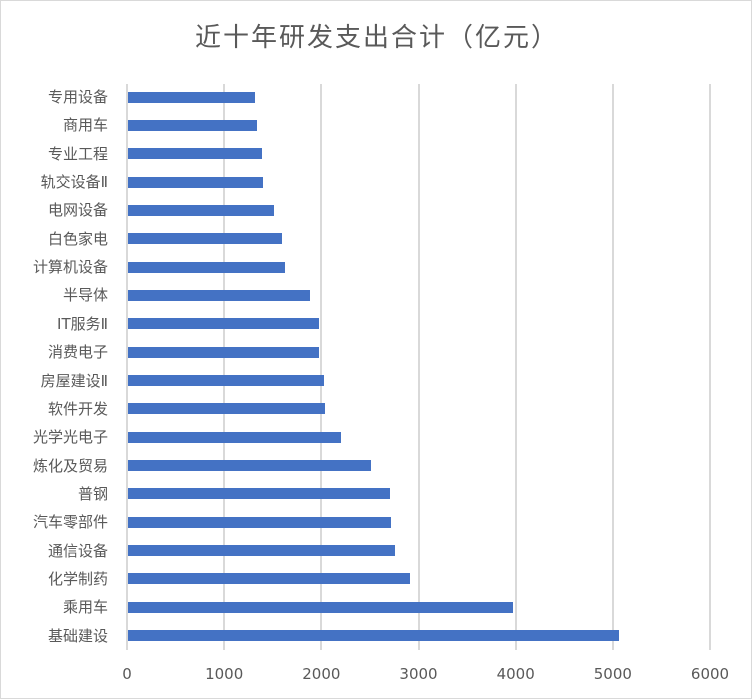  Describe the element at coordinates (77, 578) in the screenshot. I see `y-category-label: 化学制药` at that location.